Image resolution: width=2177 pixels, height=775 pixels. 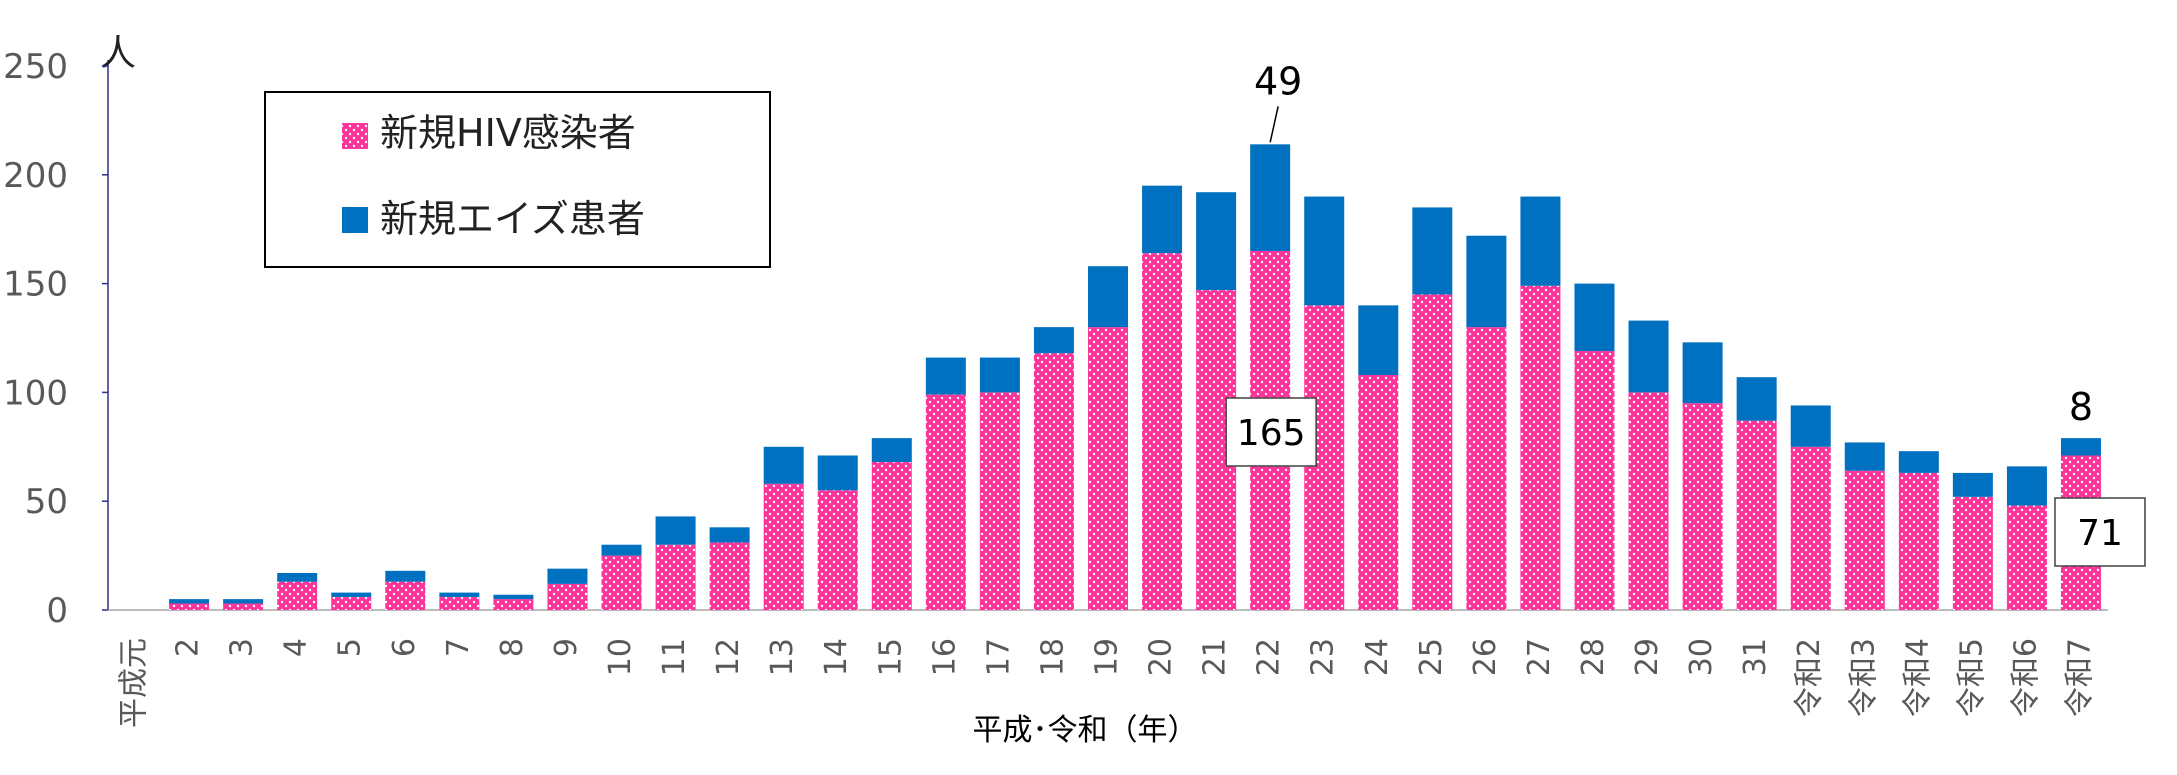 What do you see at coordinates (674, 657) in the screenshot?
I see `x-tick-label: 11` at bounding box center [674, 657].